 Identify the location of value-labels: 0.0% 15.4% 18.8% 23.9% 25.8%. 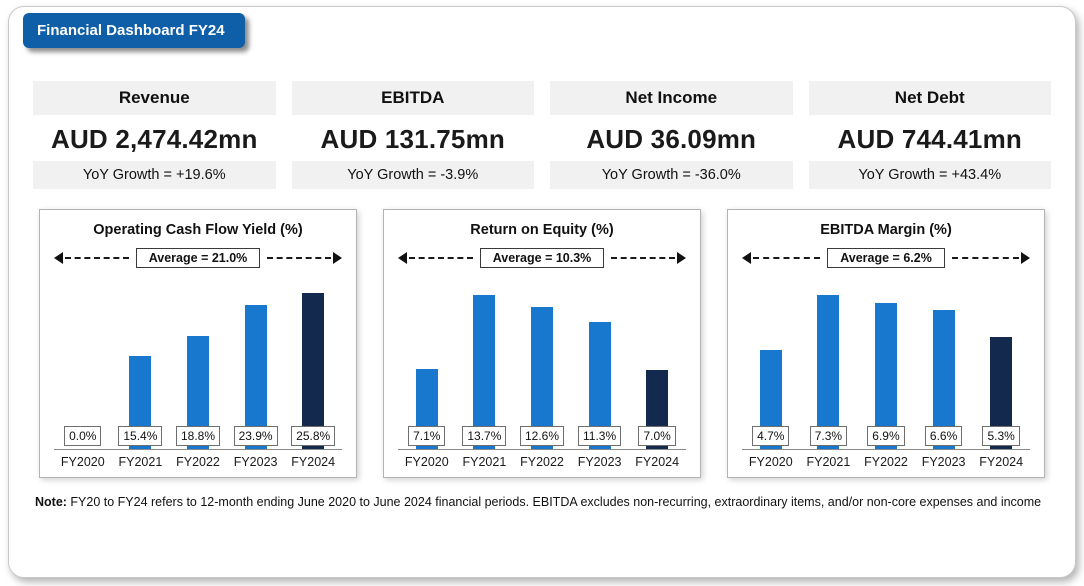
(198, 436).